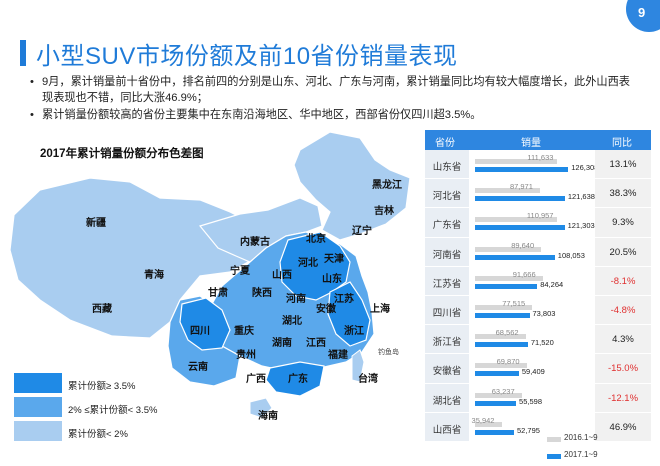  I want to click on table-row: 广东省 110,957 121,303 9.3%, so click(538, 223).